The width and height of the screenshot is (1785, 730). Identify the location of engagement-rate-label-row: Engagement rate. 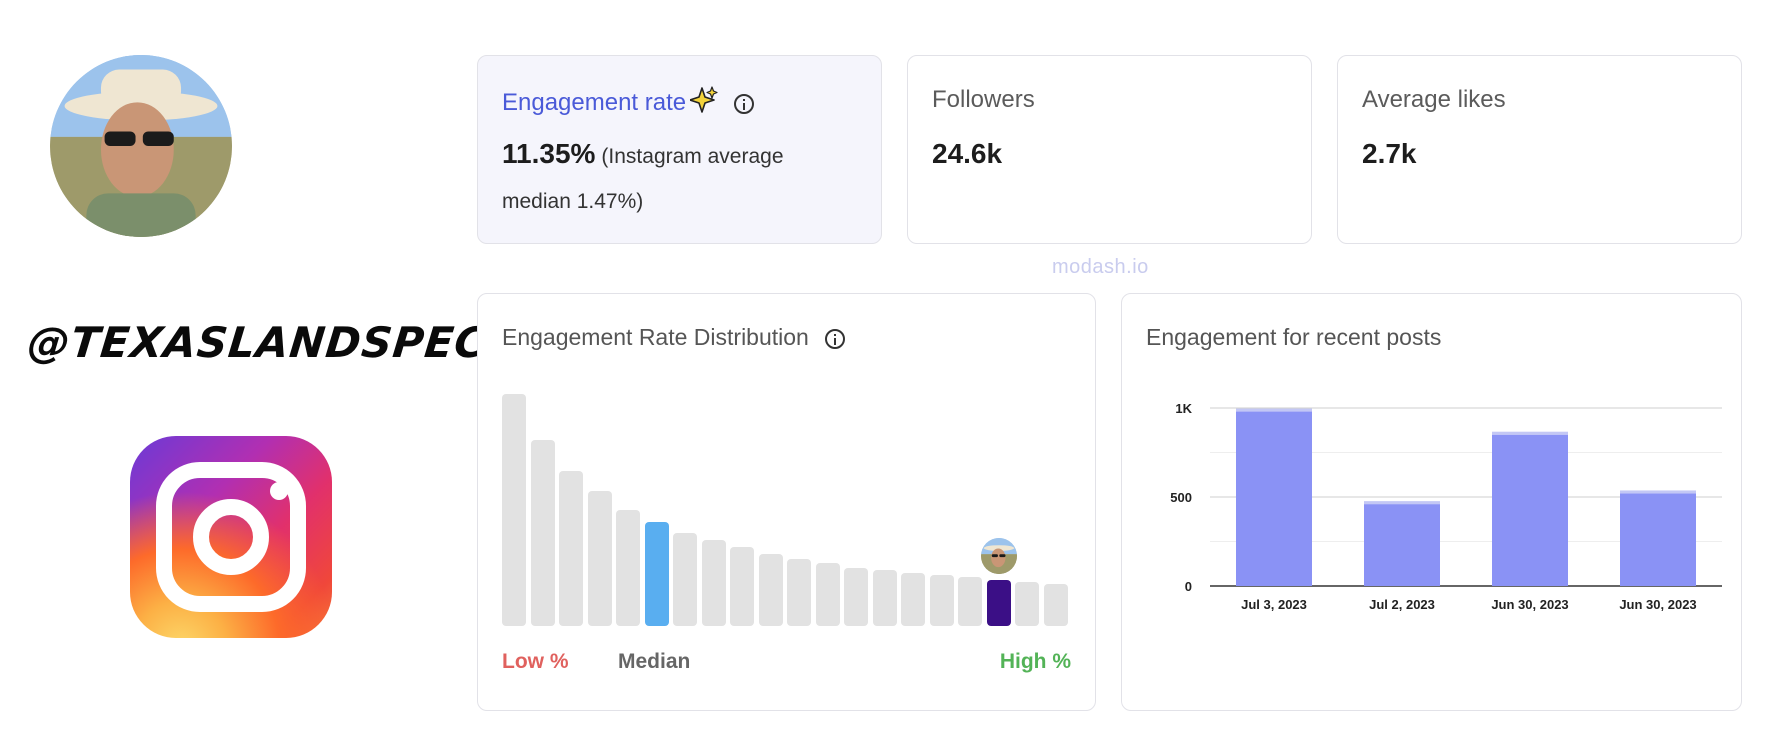
(628, 103).